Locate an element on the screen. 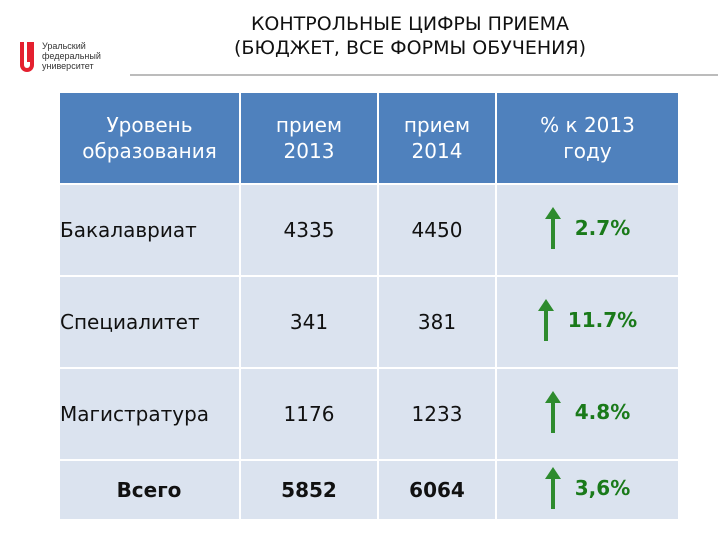 This screenshot has width=720, height=540. header-text: 2013 is located at coordinates (309, 151).